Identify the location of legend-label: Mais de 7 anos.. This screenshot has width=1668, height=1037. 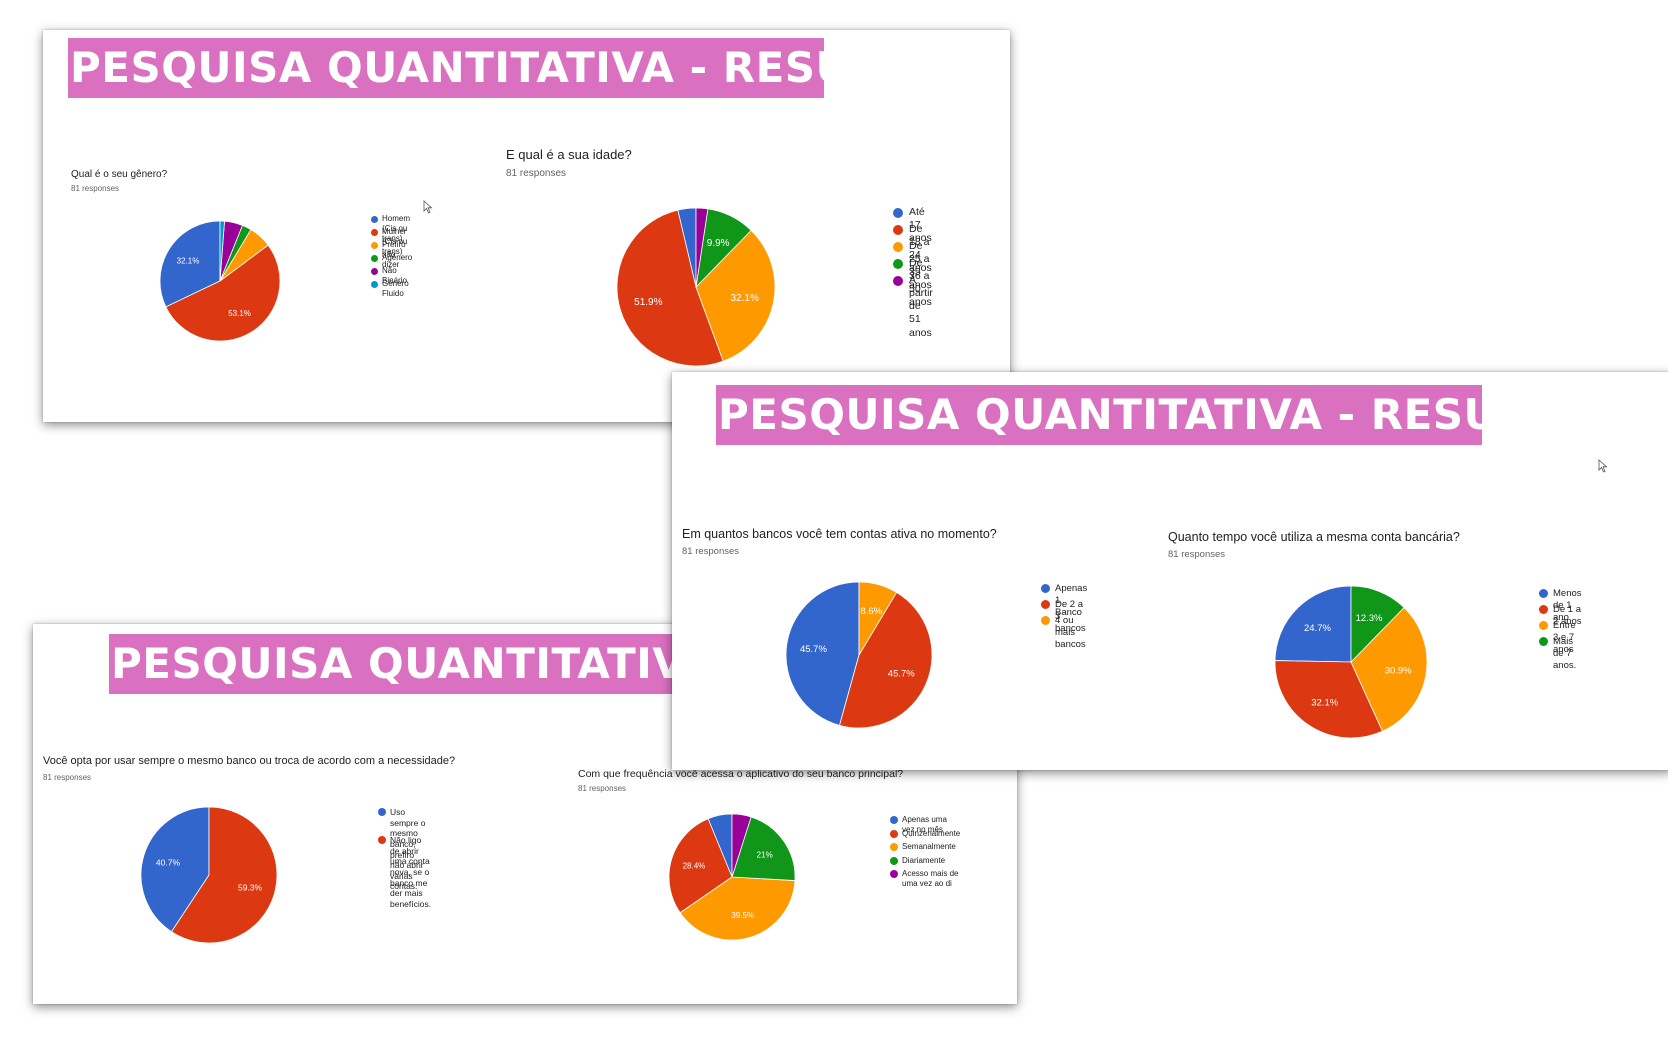
(1565, 653).